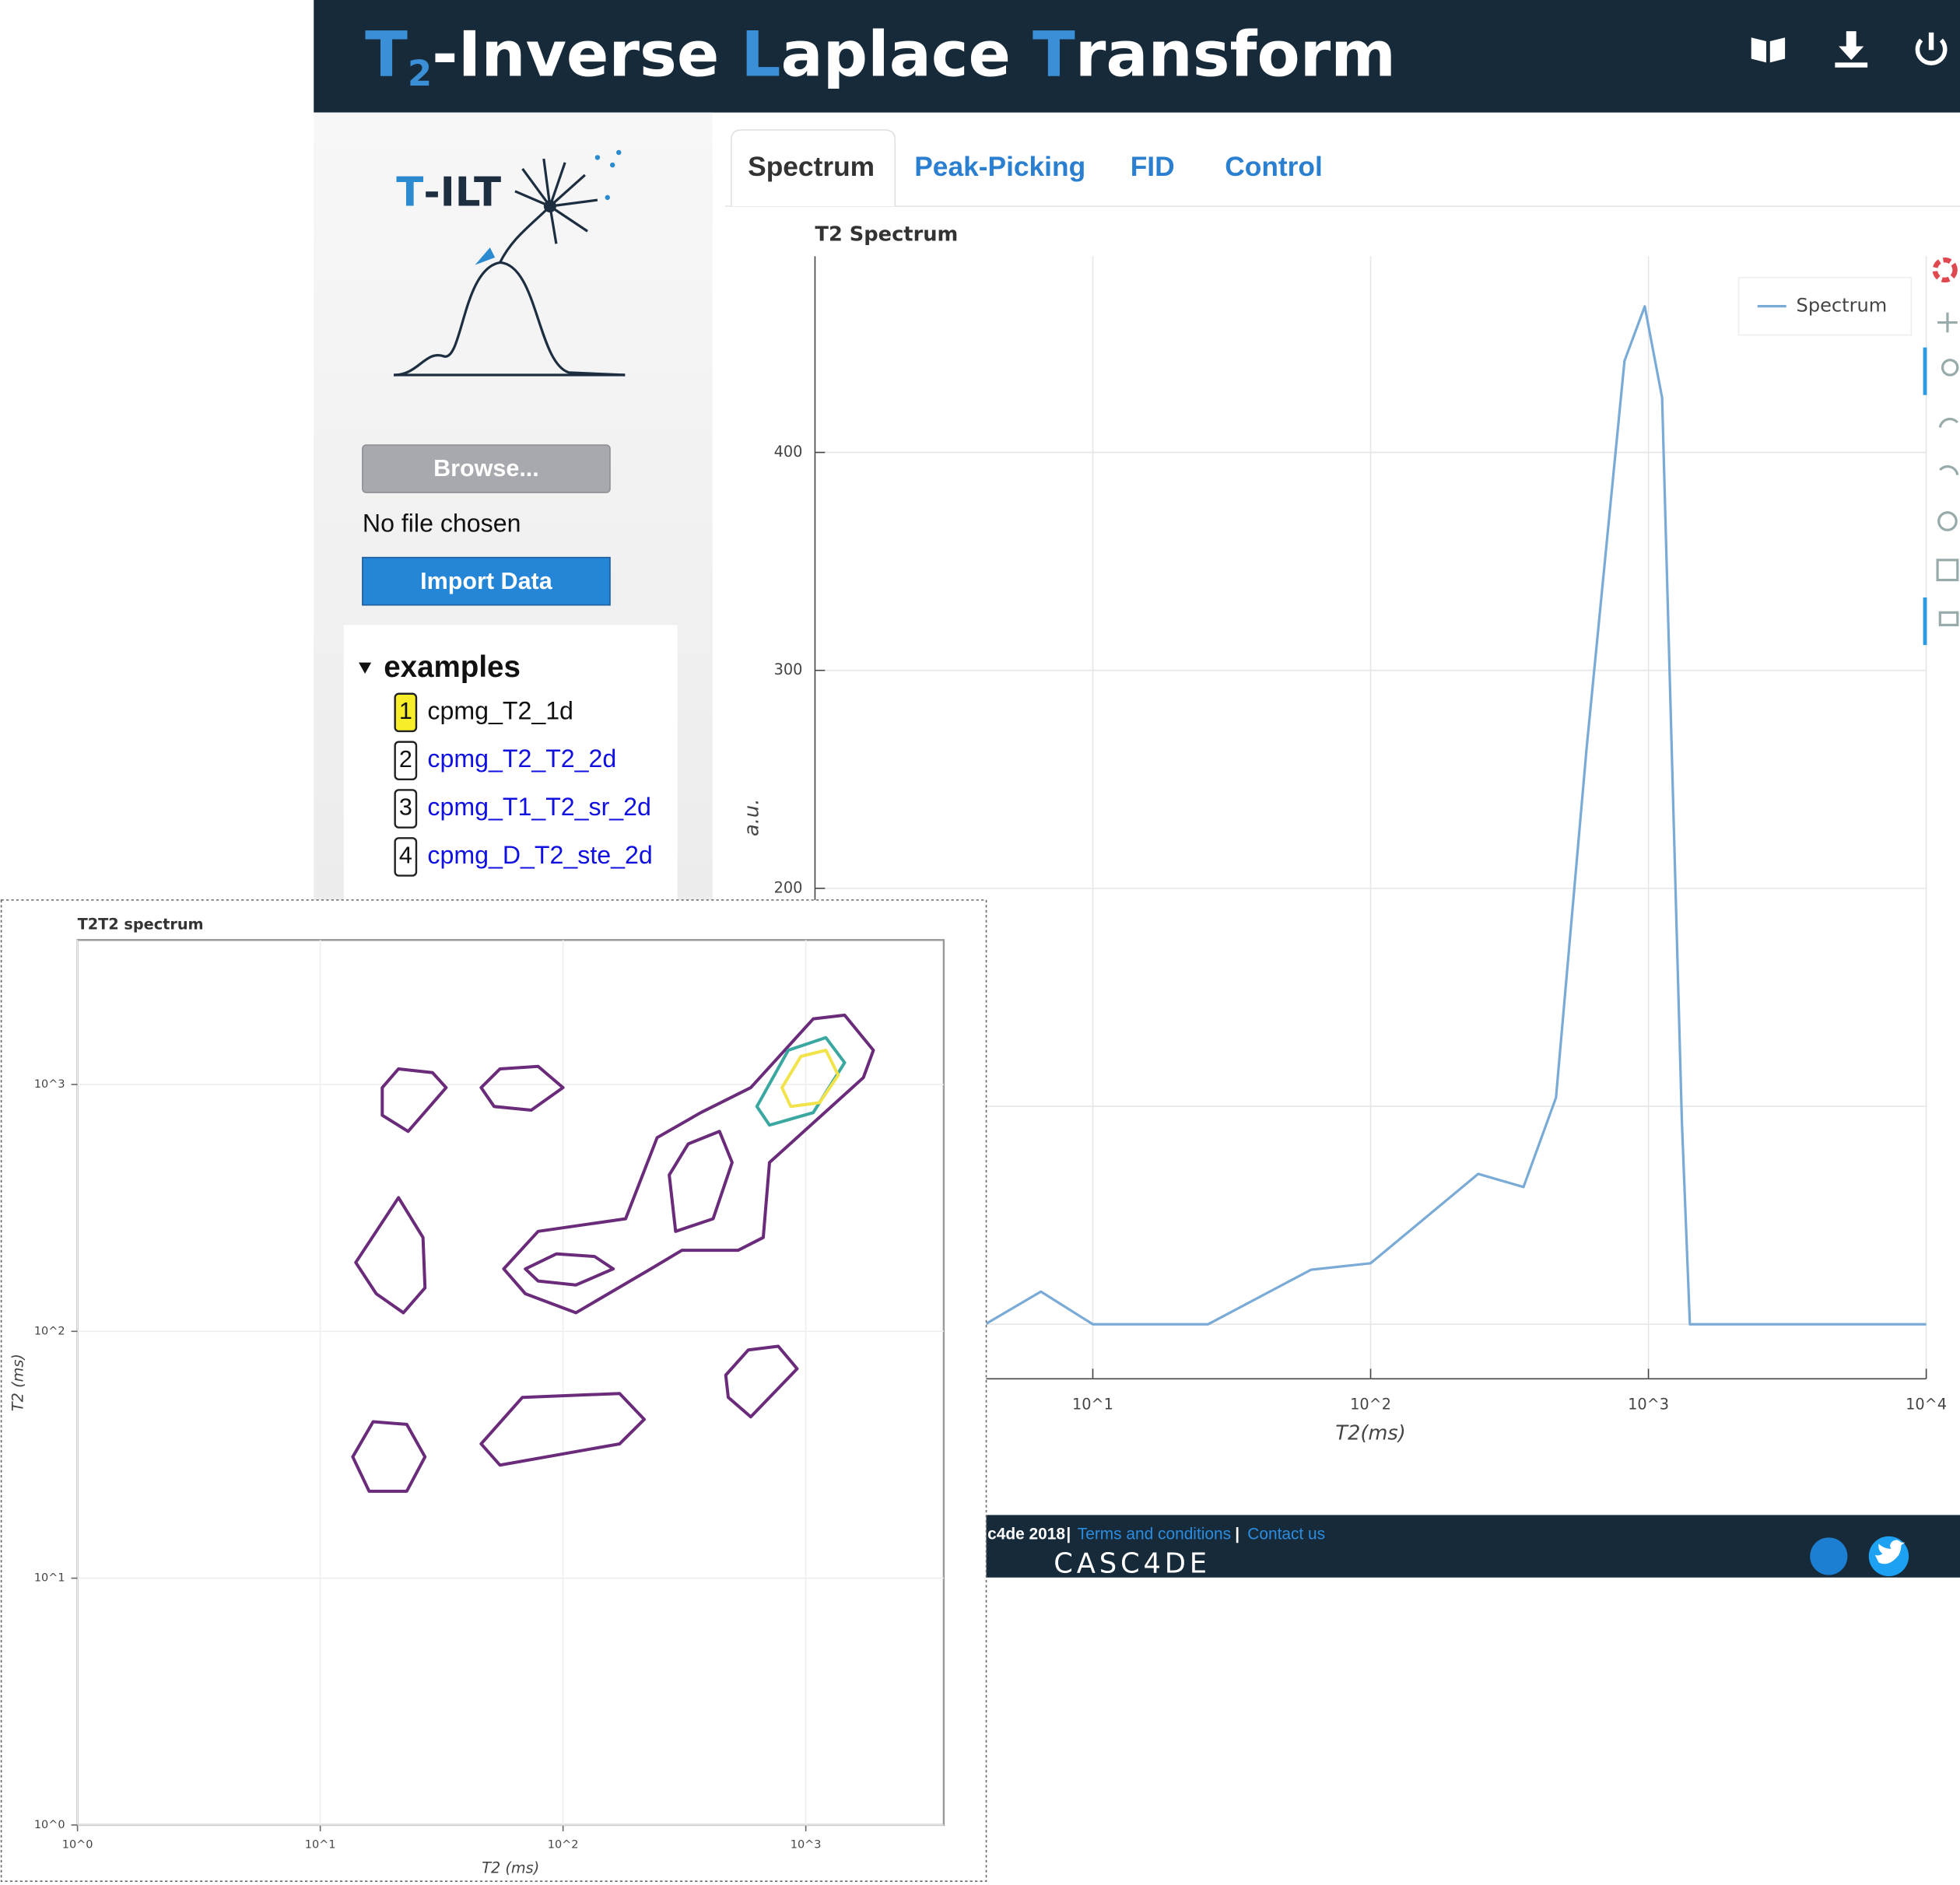 The image size is (1960, 1885). What do you see at coordinates (49, 1578) in the screenshot?
I see `y-tick-label: 10^1` at bounding box center [49, 1578].